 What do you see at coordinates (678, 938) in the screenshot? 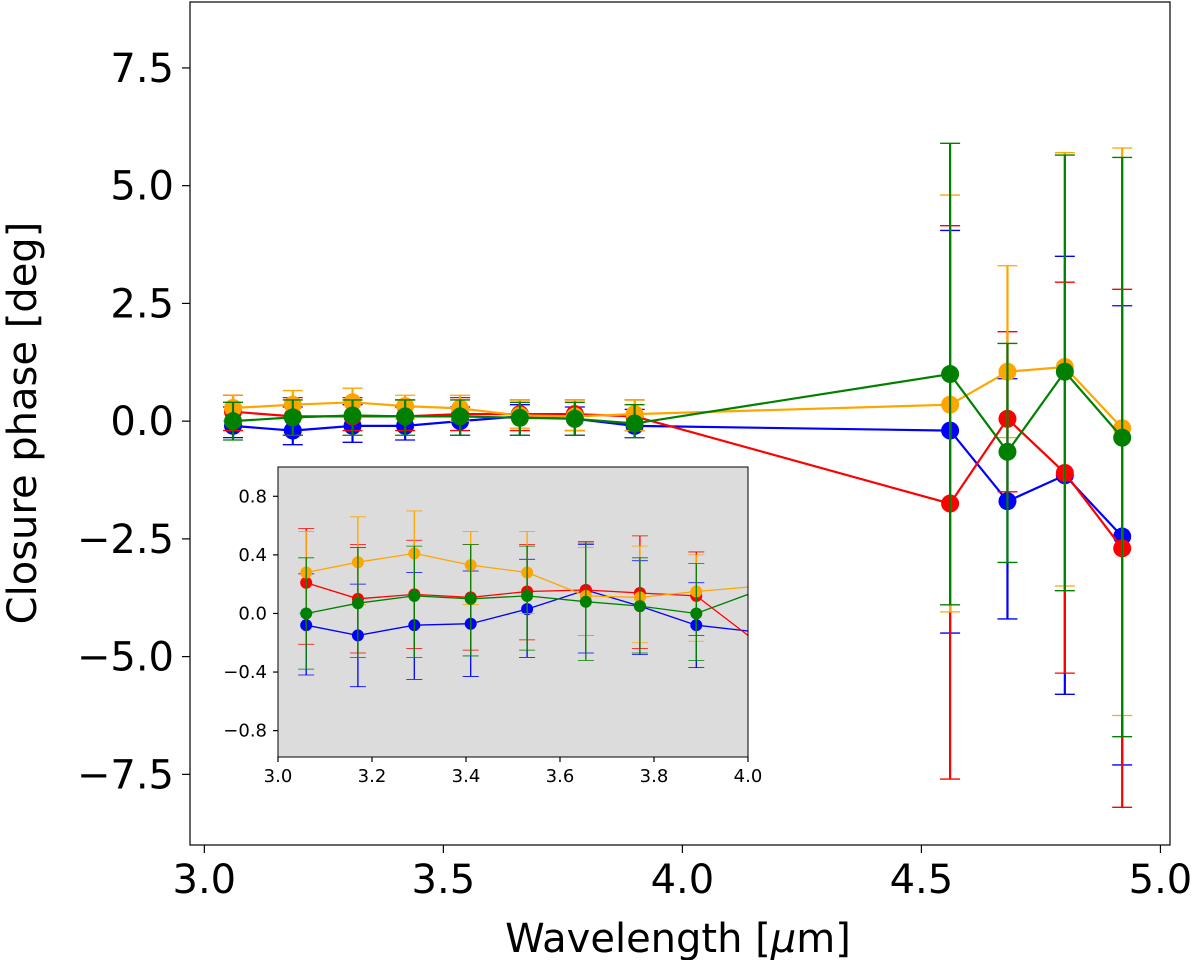
I see `x-axis-label: Wavelength [μm]` at bounding box center [678, 938].